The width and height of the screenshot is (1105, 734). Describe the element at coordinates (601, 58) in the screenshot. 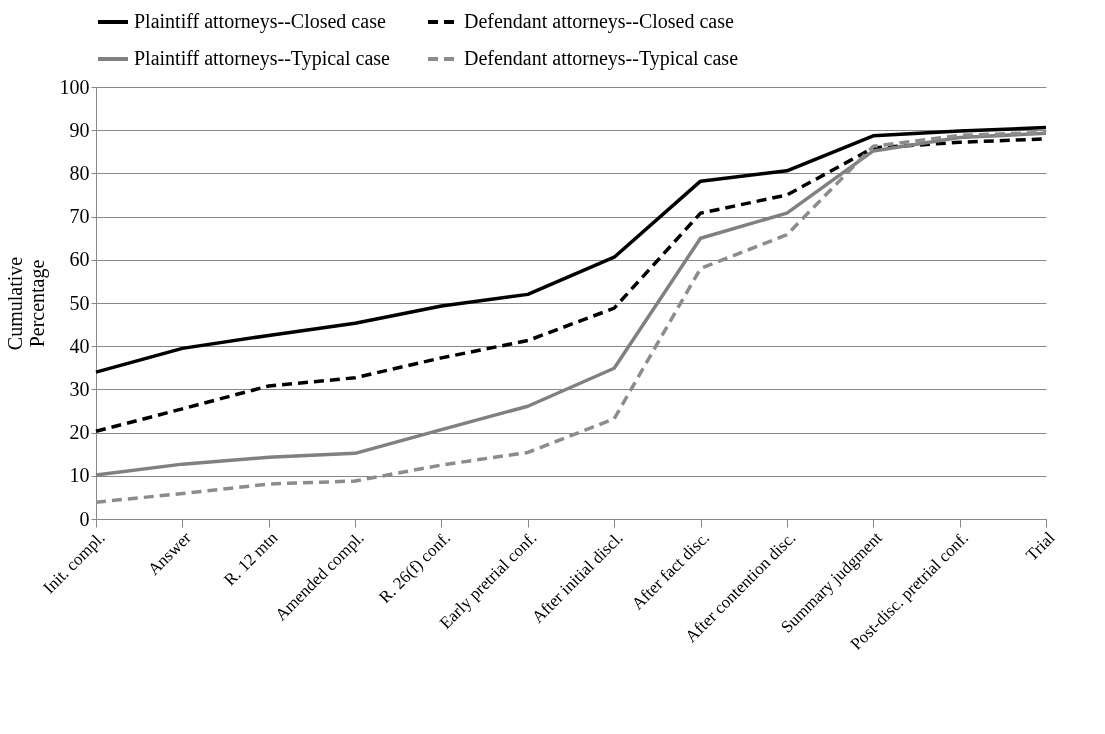

I see `legend-label: Defendant attorneys--Typical case` at that location.